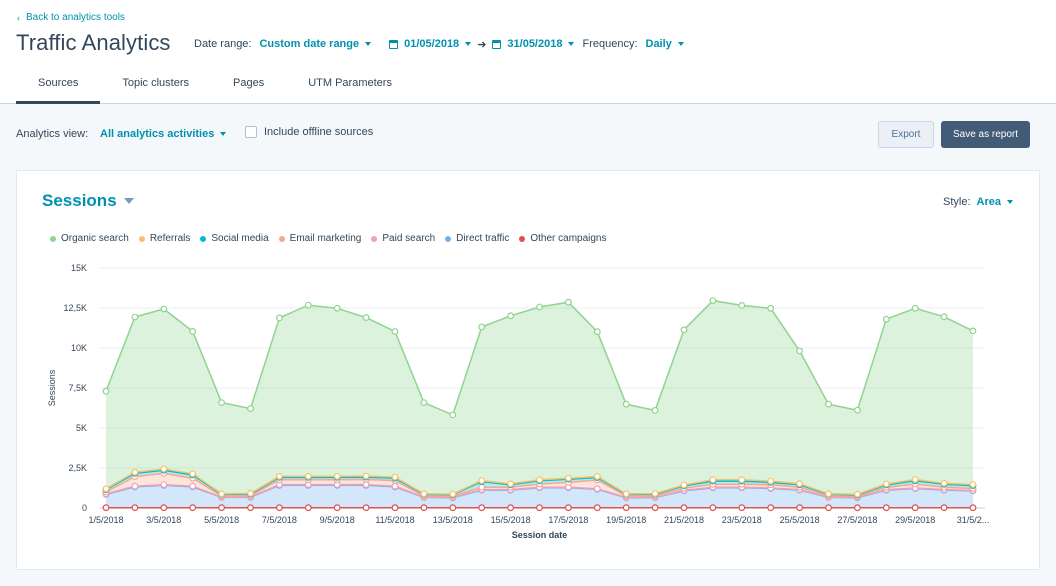 The height and width of the screenshot is (586, 1056). I want to click on start-date-picker: 01/05/2018, so click(430, 44).